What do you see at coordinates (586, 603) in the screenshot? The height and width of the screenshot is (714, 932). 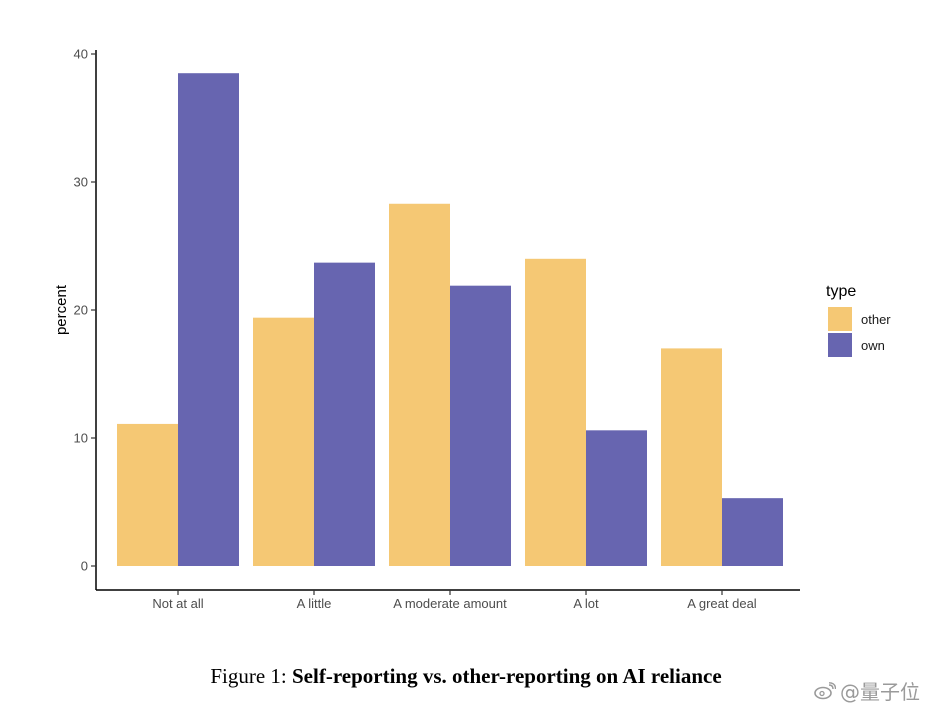 I see `x-tick-label: A lot` at bounding box center [586, 603].